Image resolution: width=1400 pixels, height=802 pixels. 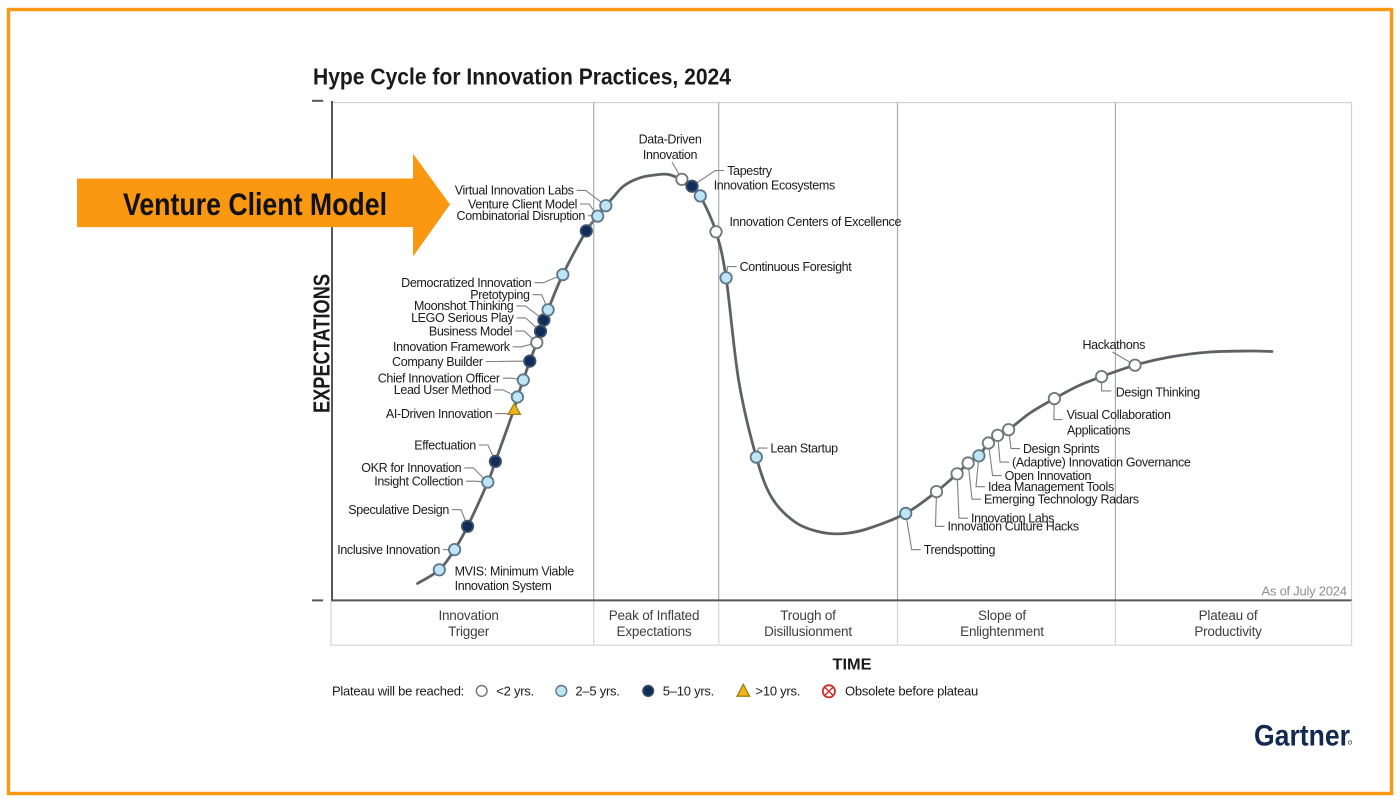 I want to click on svg-text: LEGO Serious Play, so click(x=463, y=318).